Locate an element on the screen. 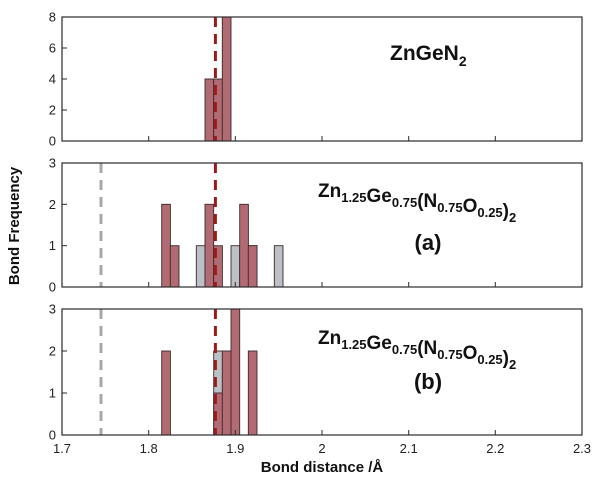  x-tick-label-4: 2.1 is located at coordinates (409, 448).